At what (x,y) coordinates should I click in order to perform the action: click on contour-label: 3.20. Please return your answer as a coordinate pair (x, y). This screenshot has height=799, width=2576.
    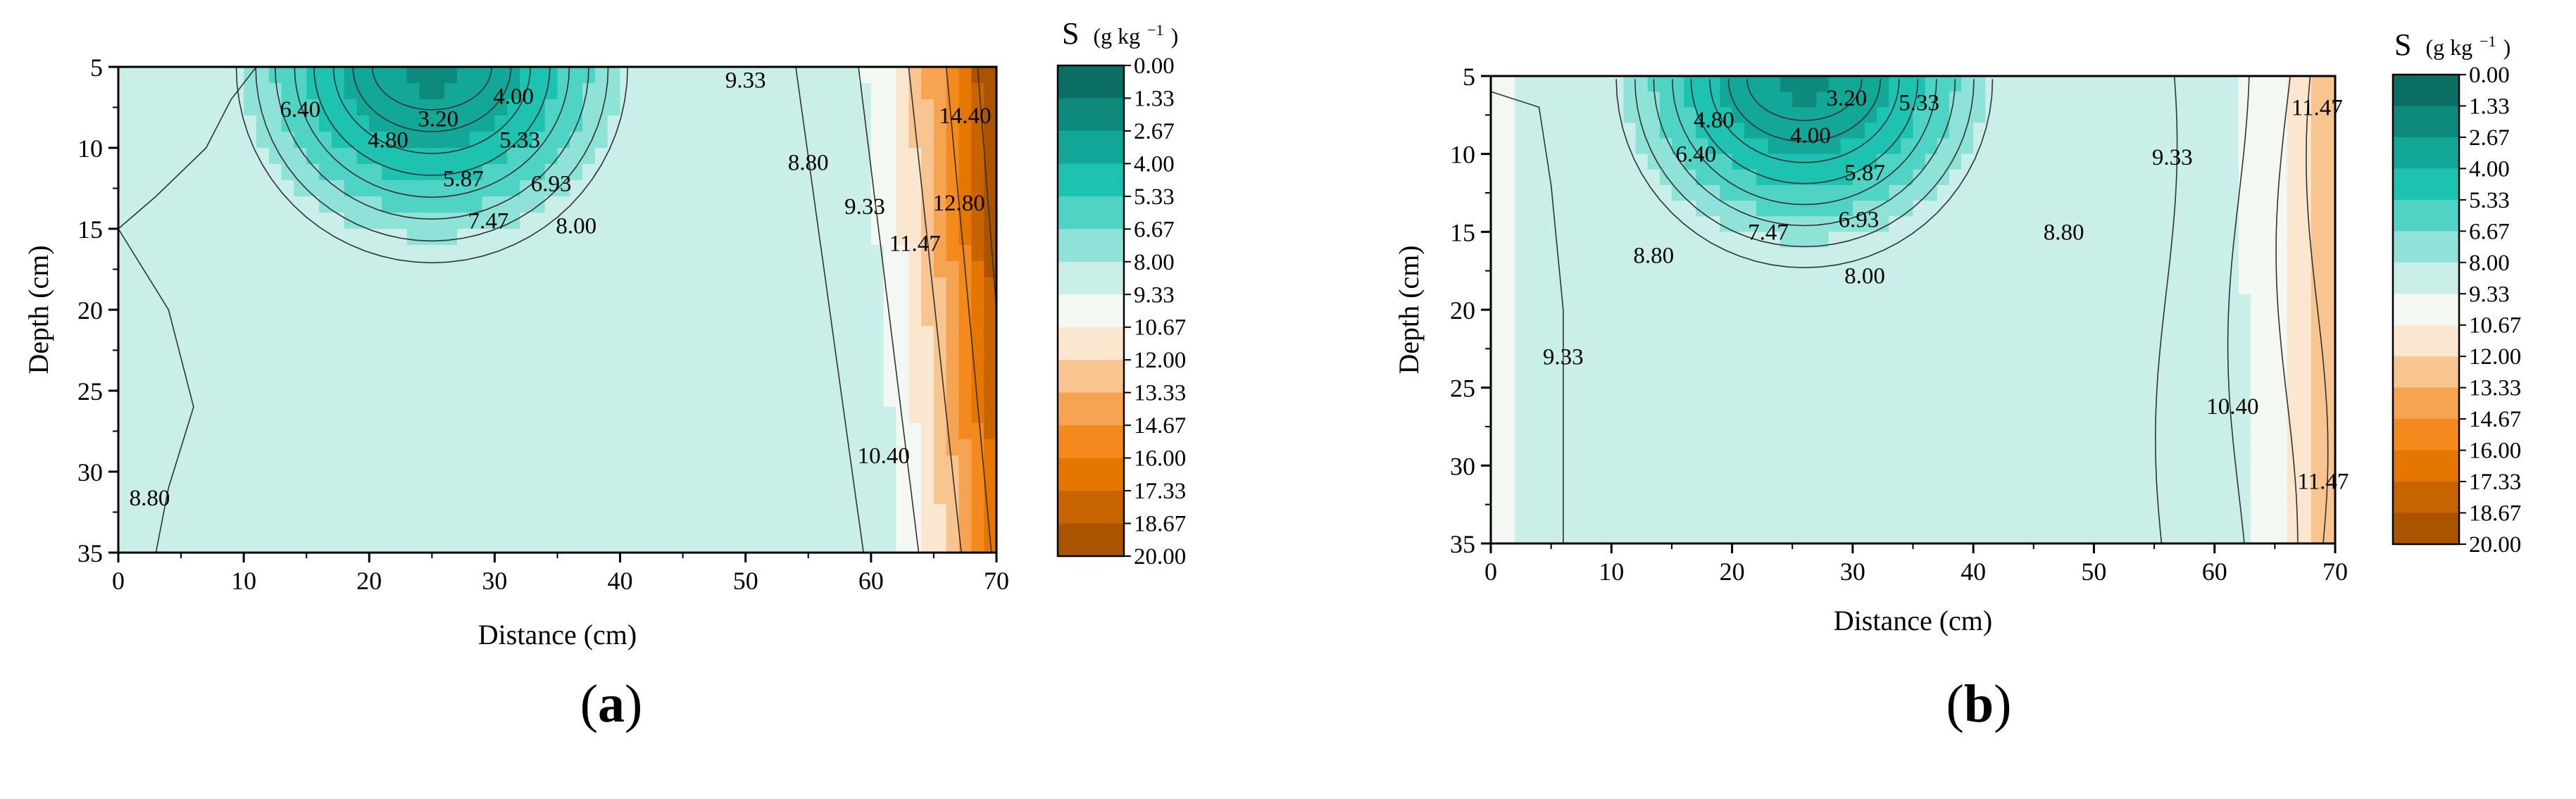
    Looking at the image, I should click on (438, 119).